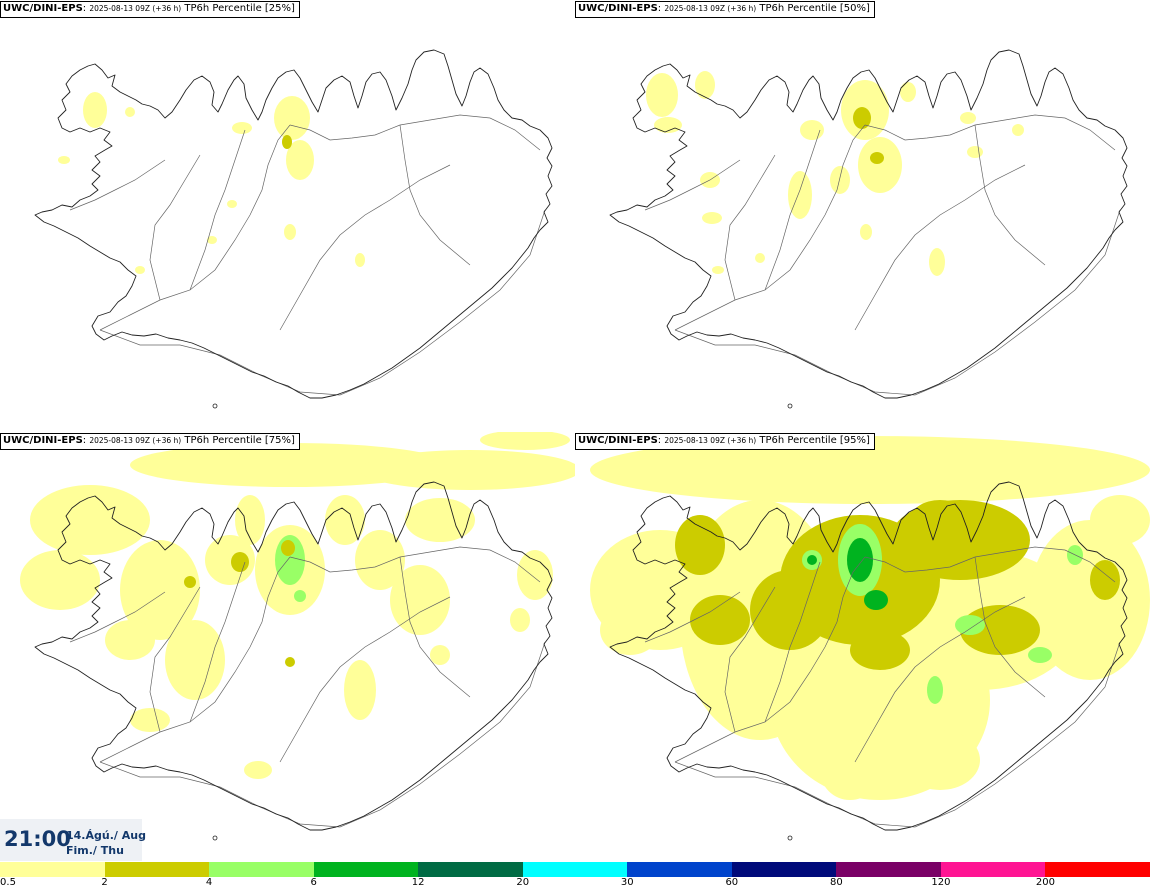 The width and height of the screenshot is (1150, 891). I want to click on colorbar-label: 6, so click(313, 882).